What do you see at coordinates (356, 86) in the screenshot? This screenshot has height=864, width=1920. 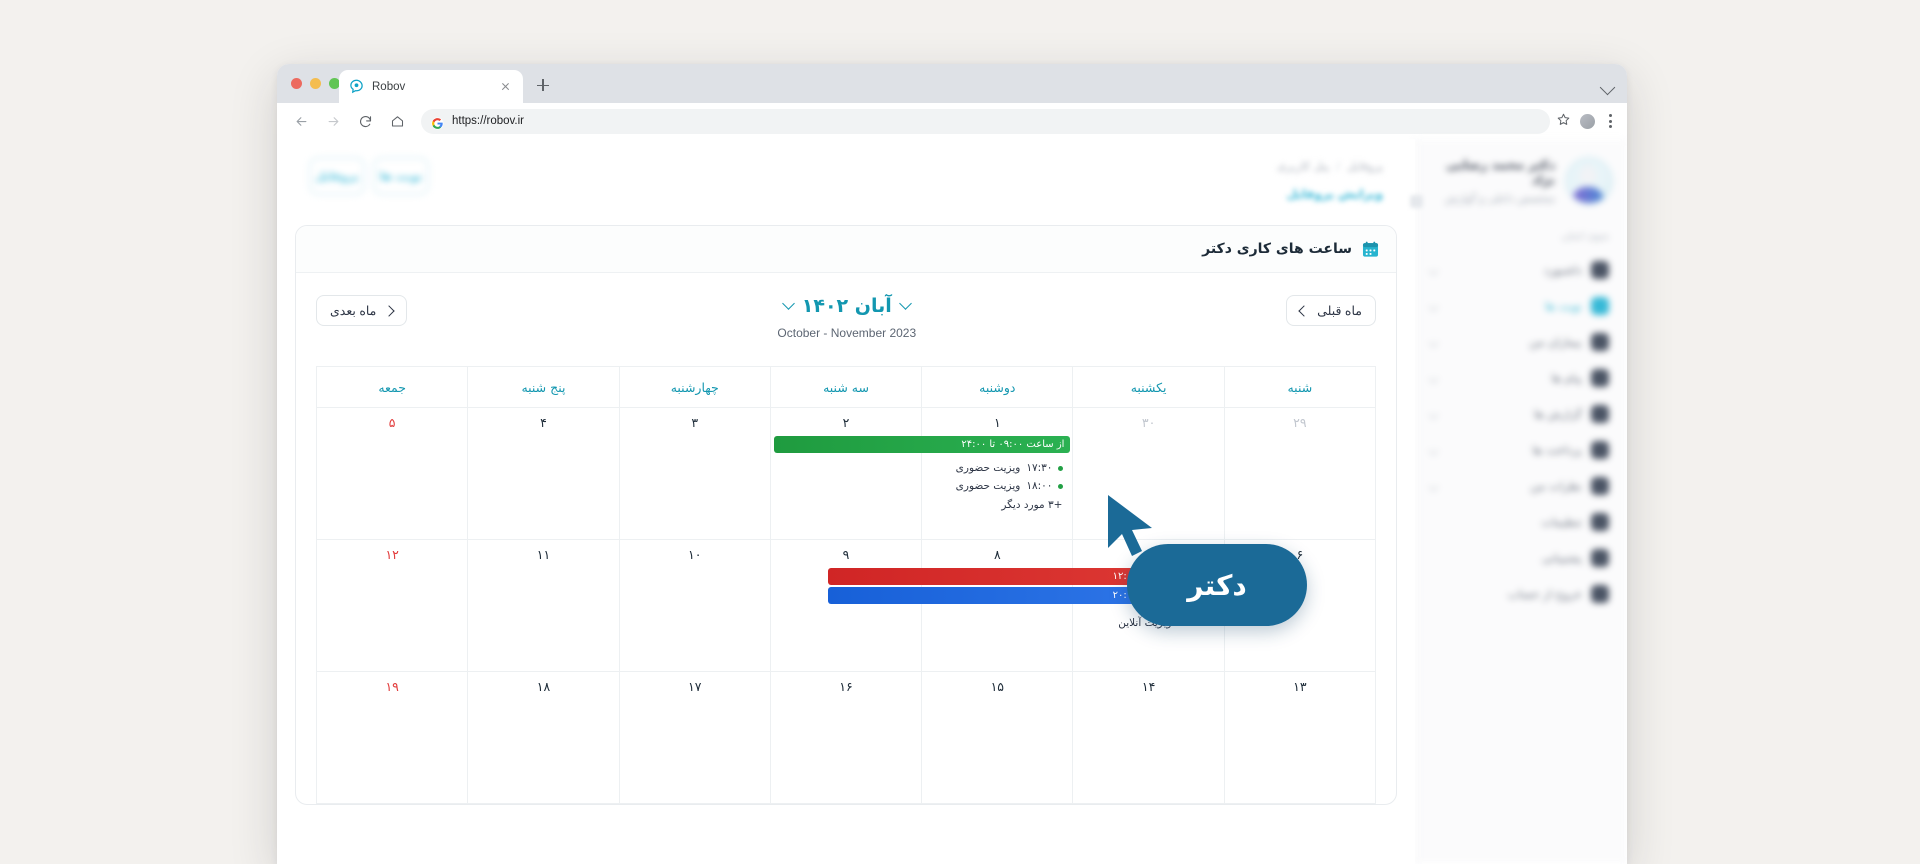 I see `robov-logo-icon` at bounding box center [356, 86].